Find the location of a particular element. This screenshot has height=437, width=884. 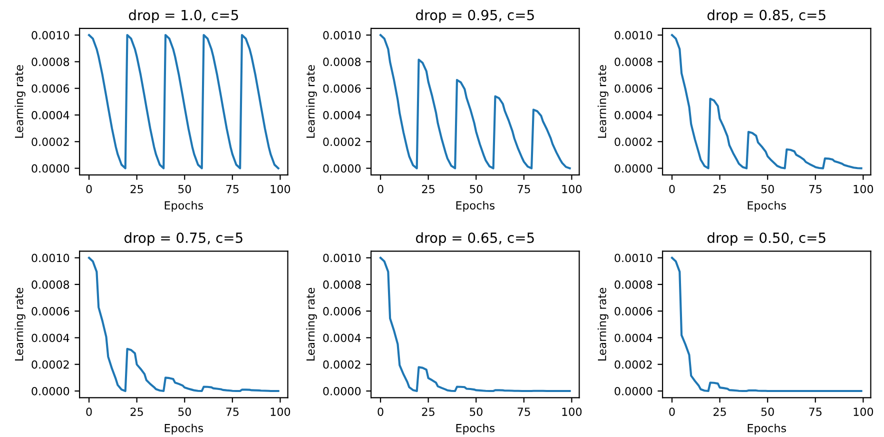

chart-title: drop = 0.75, c=5 is located at coordinates (183, 239).